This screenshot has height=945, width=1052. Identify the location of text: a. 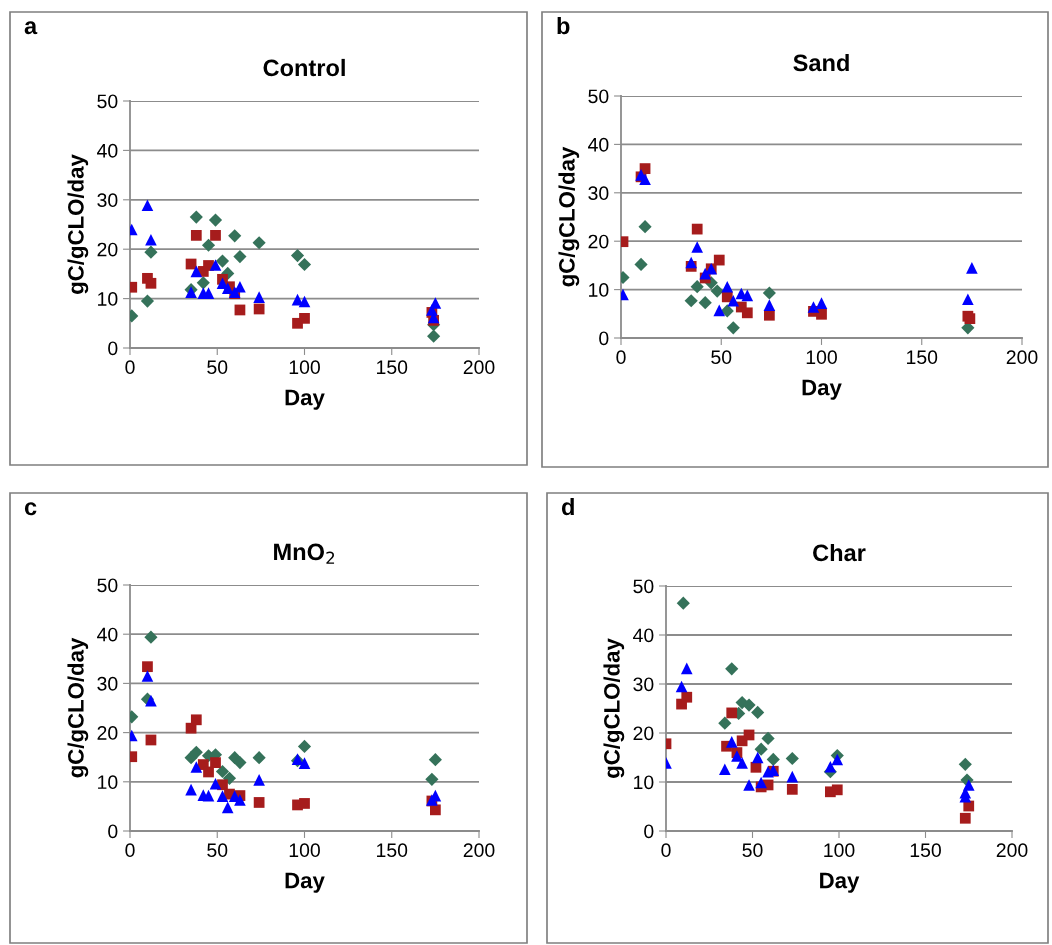
(31, 28).